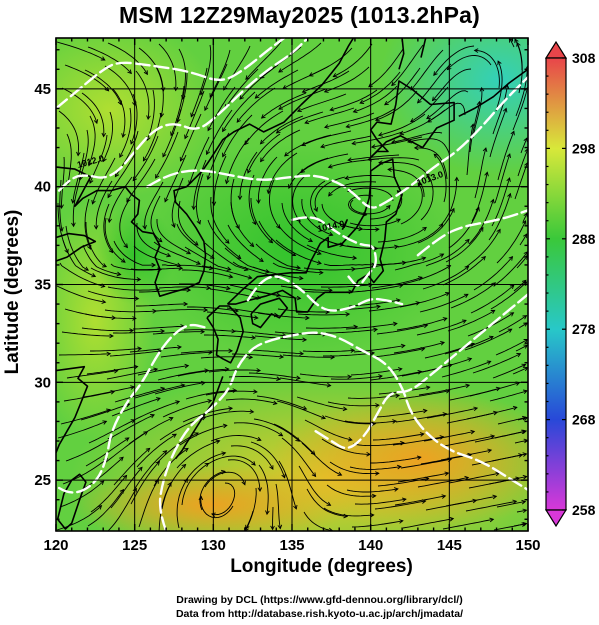 The height and width of the screenshot is (625, 599). I want to click on coast-taiwan, so click(71, 501).